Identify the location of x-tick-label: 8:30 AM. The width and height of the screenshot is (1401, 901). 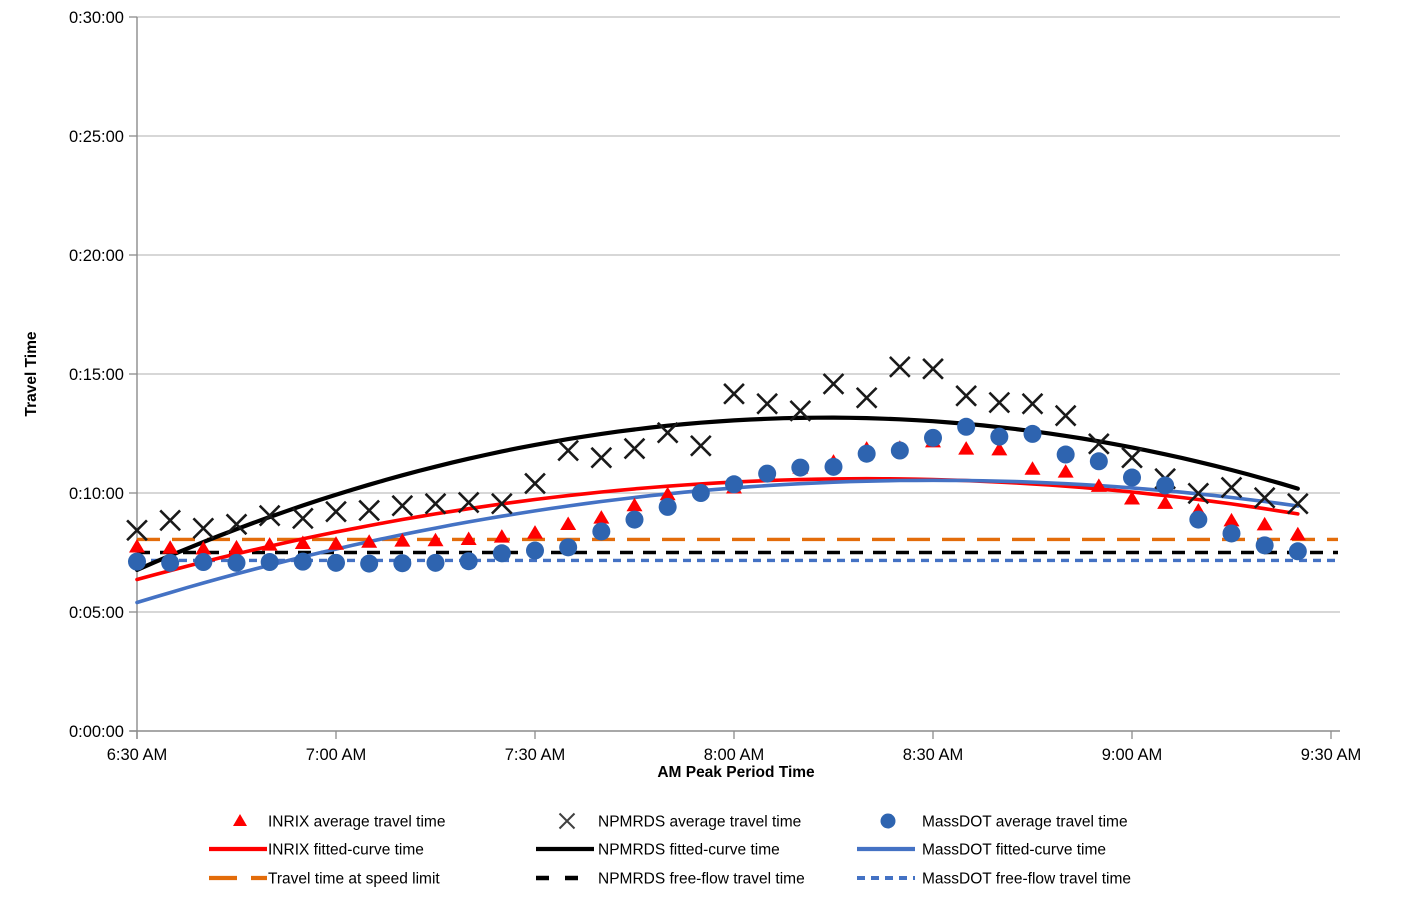
(933, 755).